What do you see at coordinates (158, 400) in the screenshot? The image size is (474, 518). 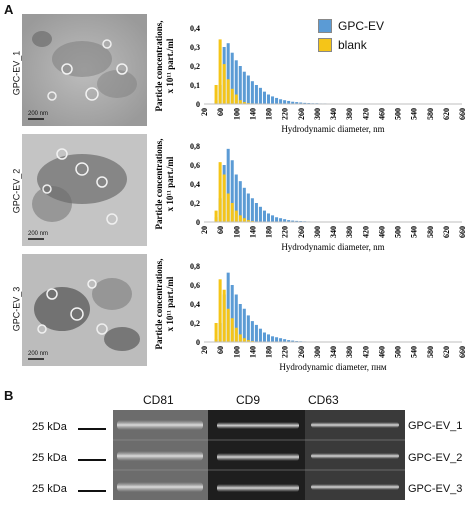 I see `blot-column-cd81: CD81` at bounding box center [158, 400].